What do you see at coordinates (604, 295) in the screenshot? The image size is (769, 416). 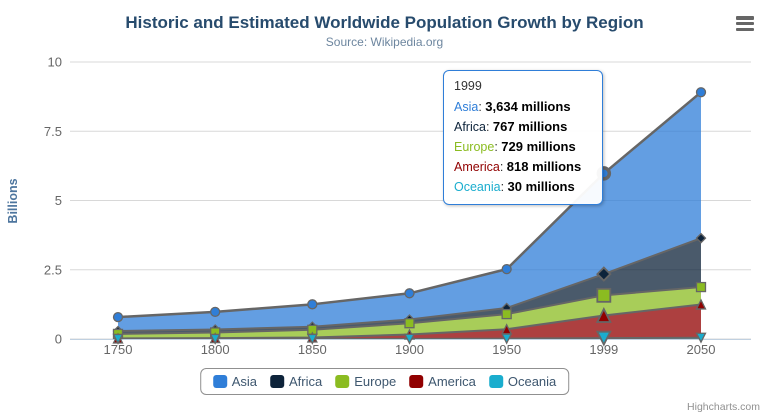 I see `marker-europe-1999` at bounding box center [604, 295].